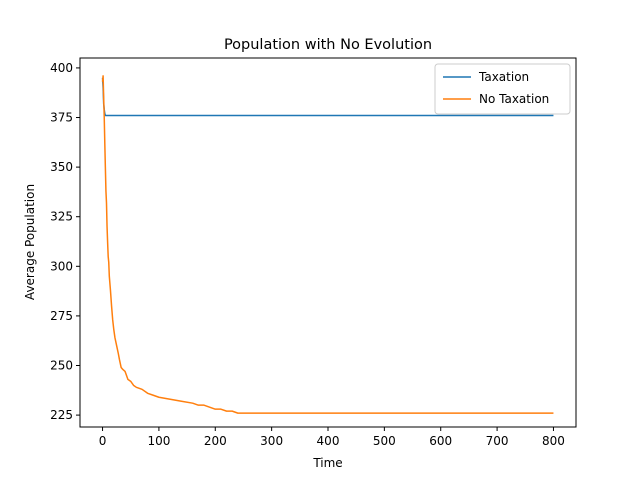 This screenshot has width=640, height=480. What do you see at coordinates (61, 217) in the screenshot?
I see `y-tick-label: 325` at bounding box center [61, 217].